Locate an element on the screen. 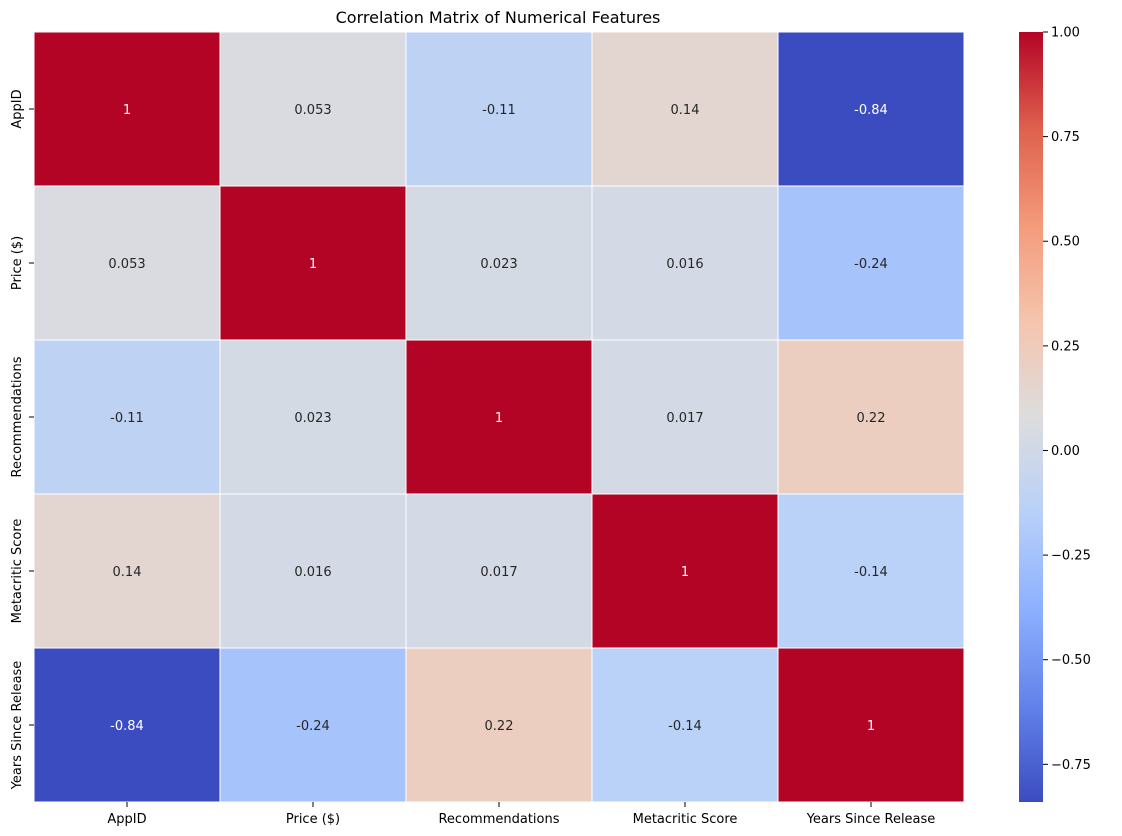 This screenshot has width=1122, height=836. colorbar-tick-label: 0.75 is located at coordinates (1065, 137).